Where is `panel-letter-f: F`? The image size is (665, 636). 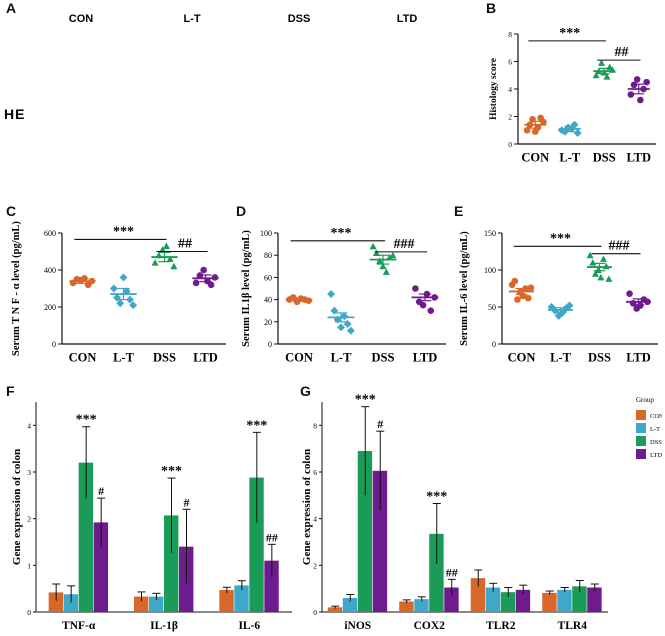
panel-letter-f: F is located at coordinates (10, 391).